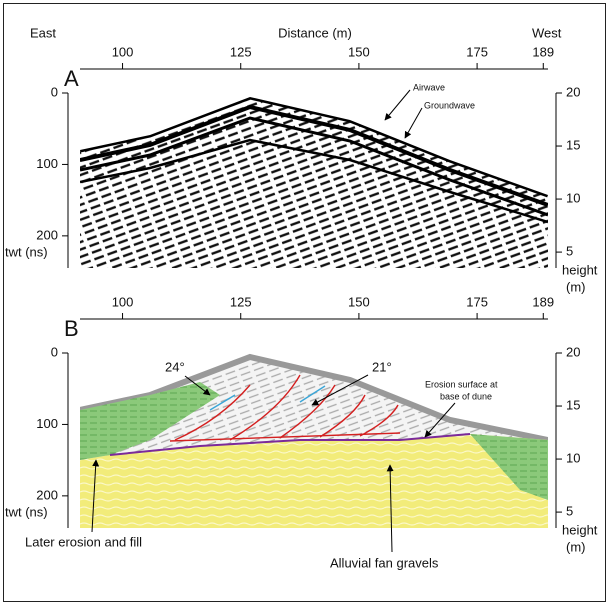 This screenshot has width=610, height=606. What do you see at coordinates (547, 32) in the screenshot?
I see `west-label: West` at bounding box center [547, 32].